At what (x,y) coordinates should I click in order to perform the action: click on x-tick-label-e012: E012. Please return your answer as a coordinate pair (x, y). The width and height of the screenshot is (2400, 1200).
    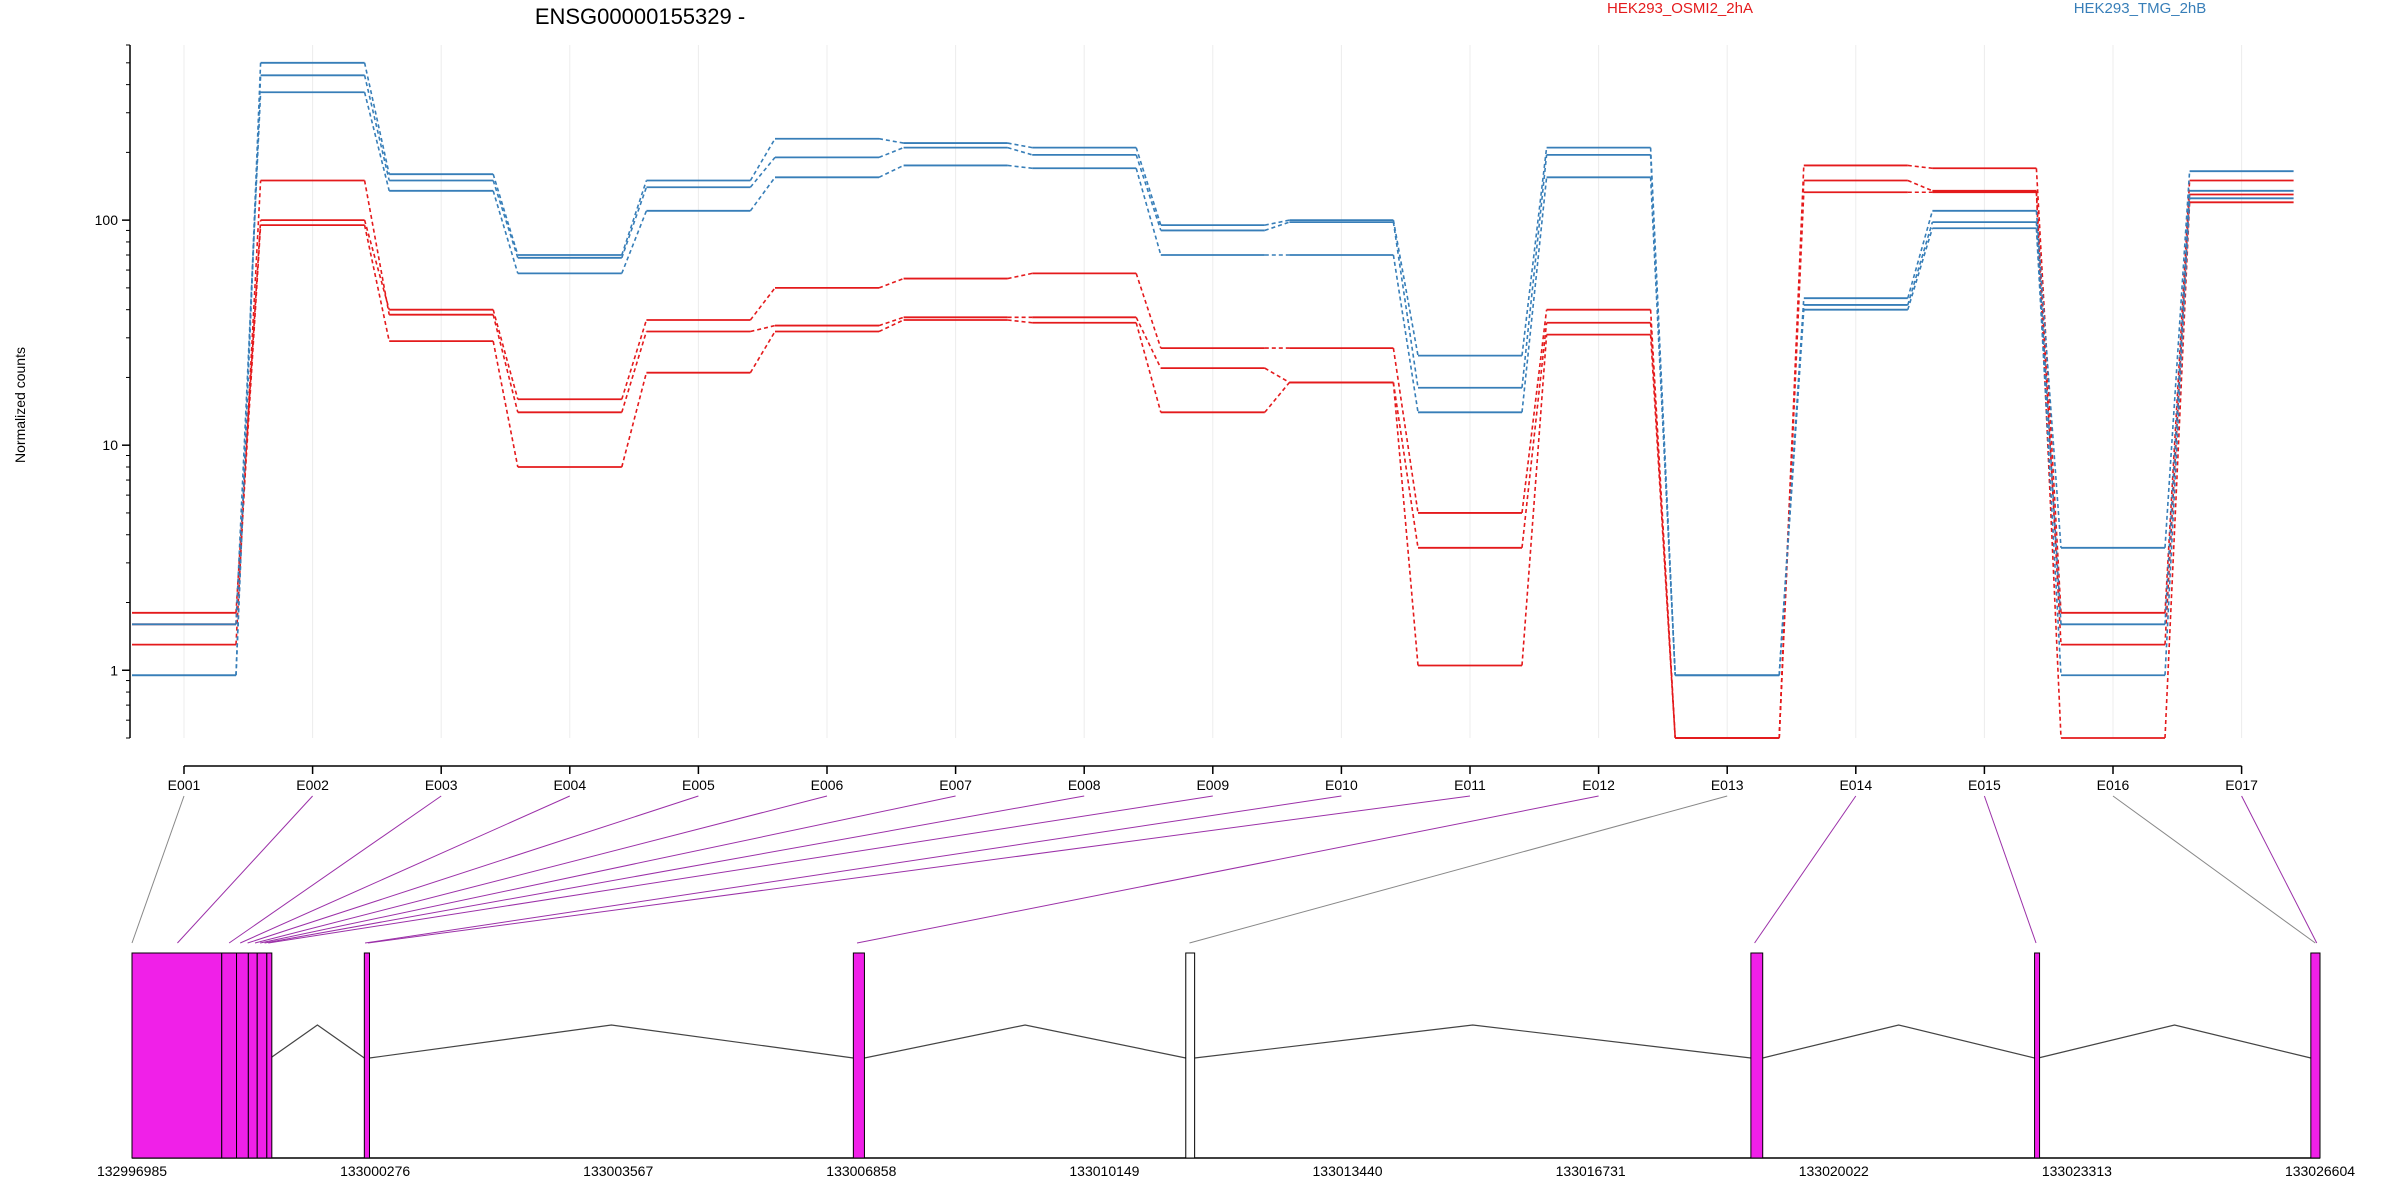
    Looking at the image, I should click on (1598, 785).